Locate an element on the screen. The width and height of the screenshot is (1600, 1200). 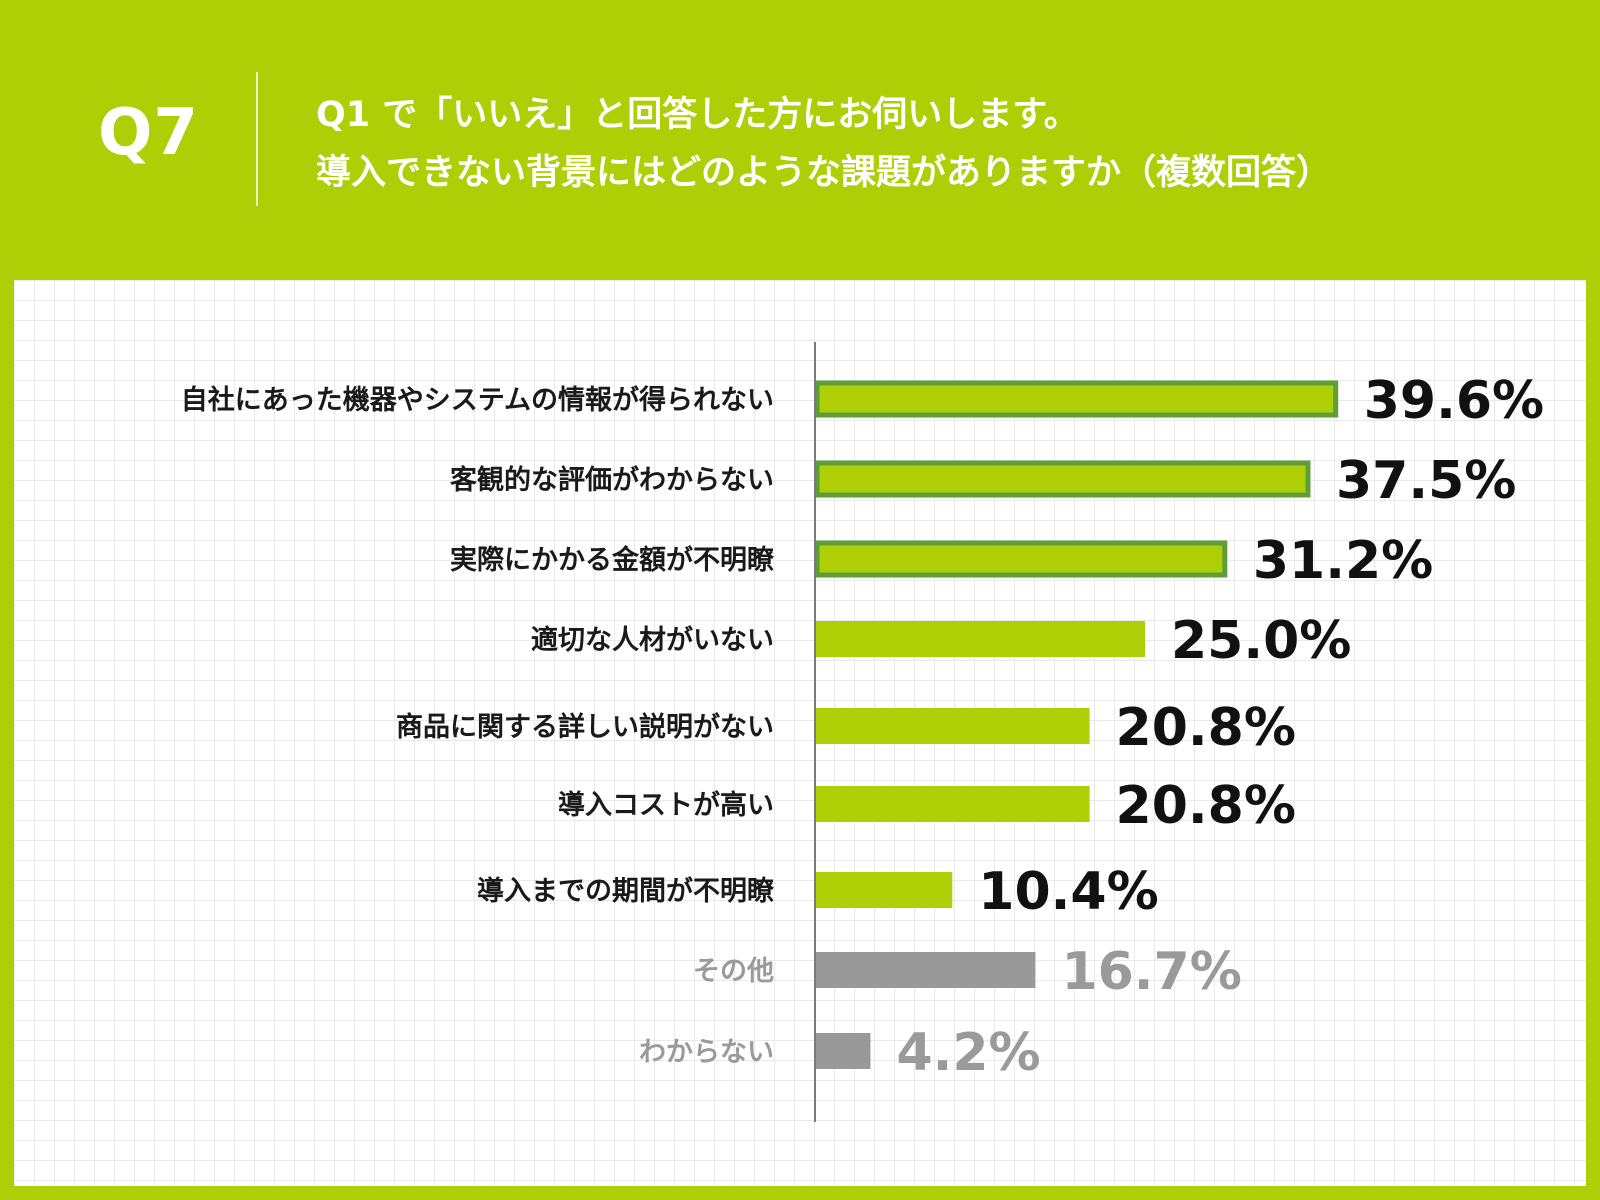
value-label: 10.4% is located at coordinates (1068, 892).